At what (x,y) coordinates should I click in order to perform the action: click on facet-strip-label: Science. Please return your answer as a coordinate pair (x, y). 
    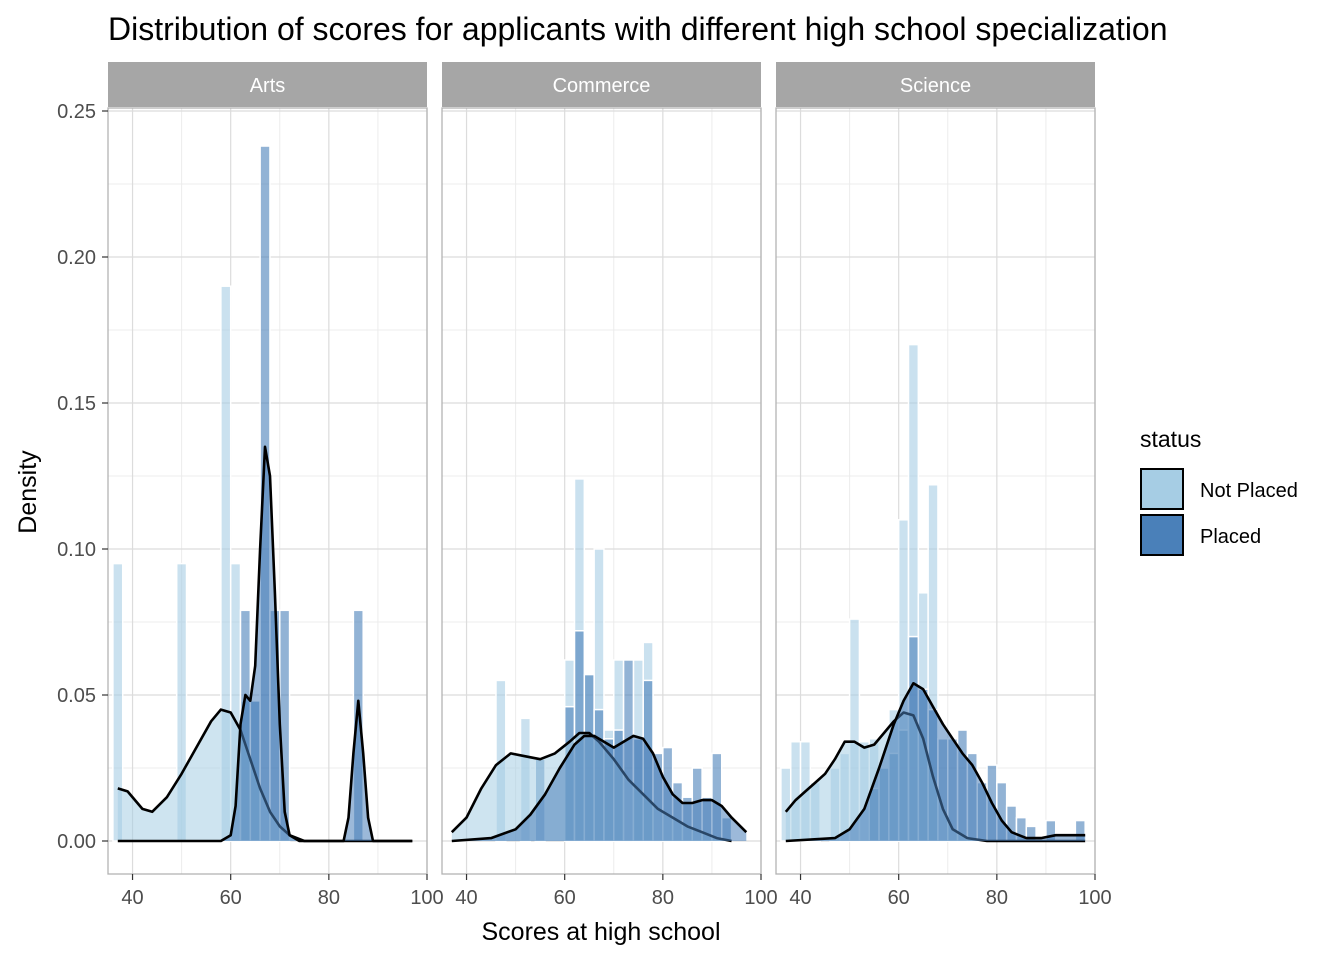
    Looking at the image, I should click on (935, 86).